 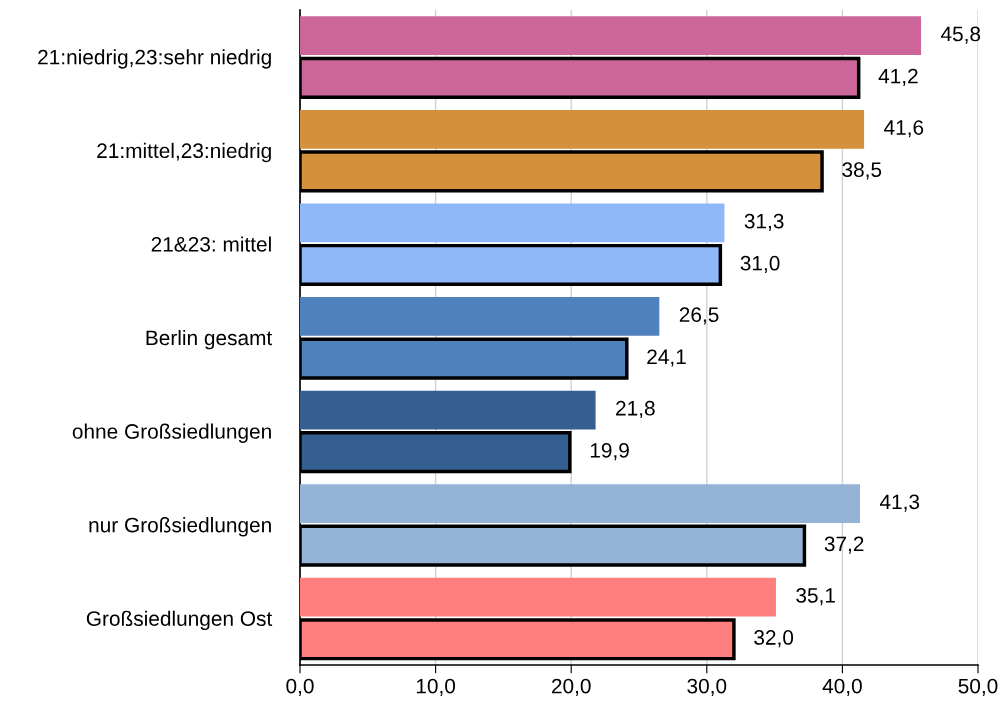 What do you see at coordinates (760, 264) in the screenshot?
I see `data-label: 31,0` at bounding box center [760, 264].